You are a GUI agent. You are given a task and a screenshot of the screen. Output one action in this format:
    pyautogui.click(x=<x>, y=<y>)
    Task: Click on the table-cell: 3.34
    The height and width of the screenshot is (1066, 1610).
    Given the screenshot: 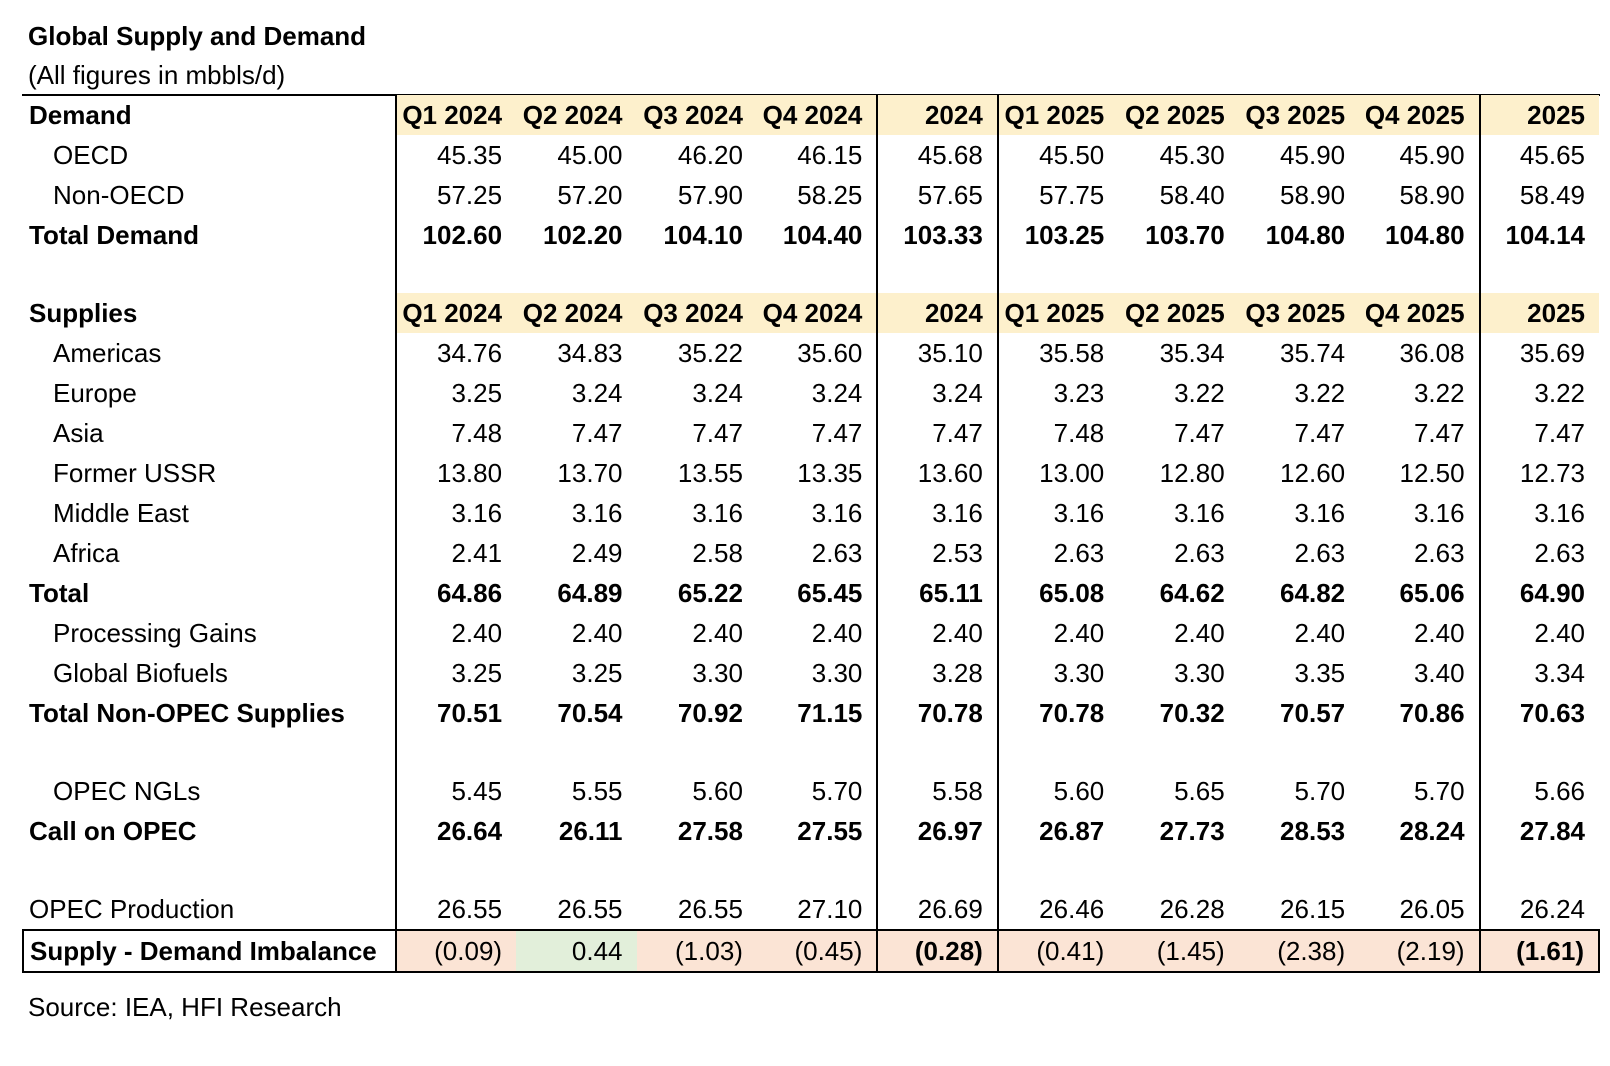 What is the action you would take?
    pyautogui.click(x=1538, y=673)
    